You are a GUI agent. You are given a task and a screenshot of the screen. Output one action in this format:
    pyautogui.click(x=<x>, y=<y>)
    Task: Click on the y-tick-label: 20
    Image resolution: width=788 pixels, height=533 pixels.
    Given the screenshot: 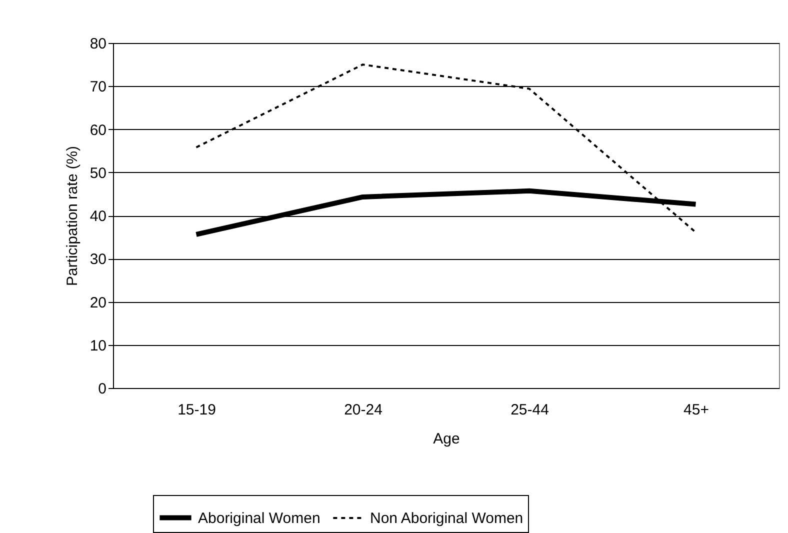 What is the action you would take?
    pyautogui.click(x=98, y=303)
    